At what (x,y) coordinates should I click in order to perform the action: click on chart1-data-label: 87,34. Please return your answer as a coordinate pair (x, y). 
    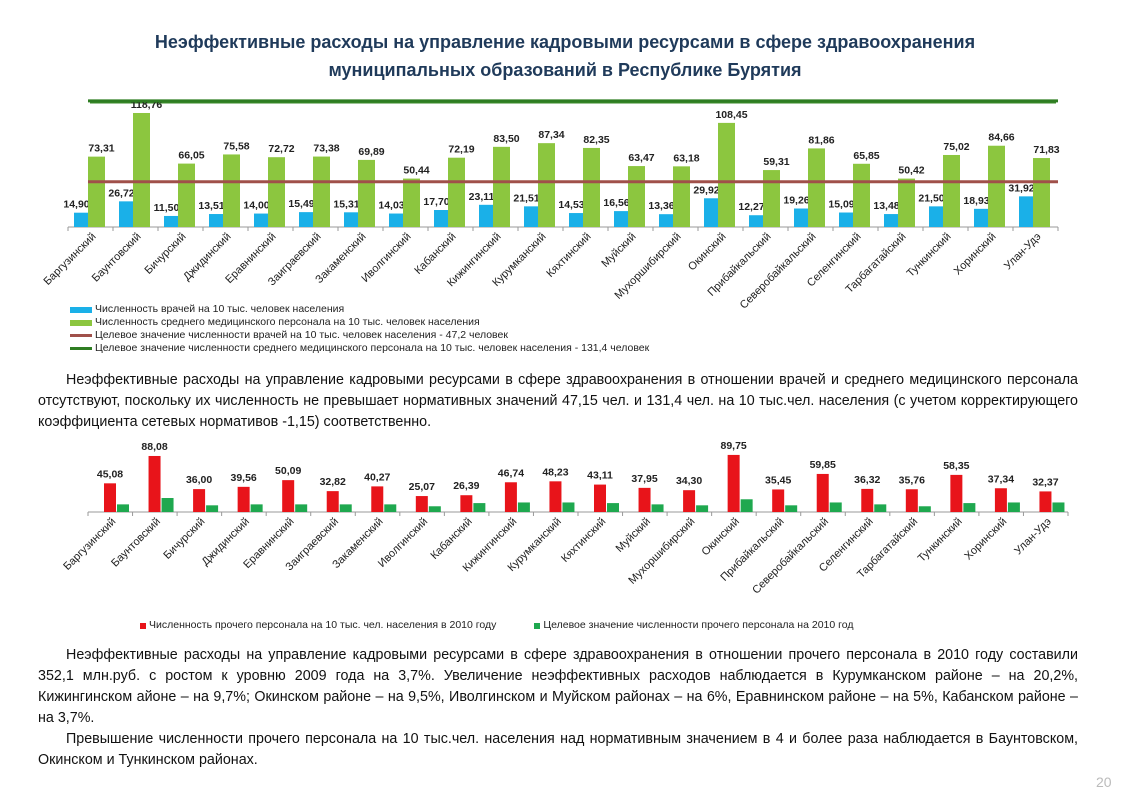
    Looking at the image, I should click on (551, 135).